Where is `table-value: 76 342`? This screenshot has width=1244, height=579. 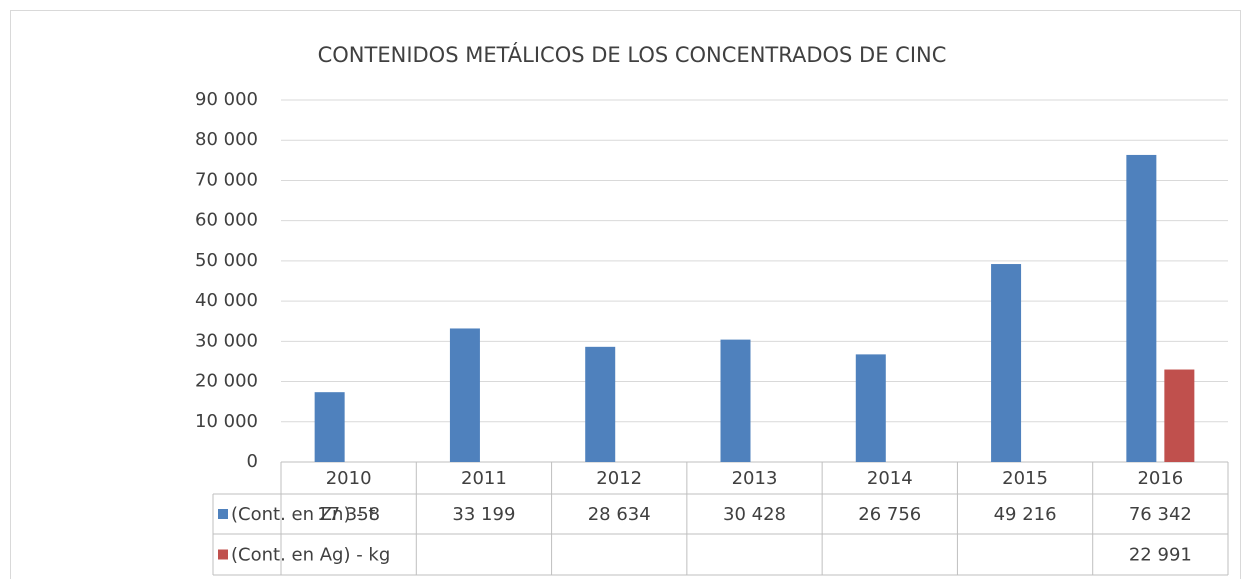 table-value: 76 342 is located at coordinates (1160, 514).